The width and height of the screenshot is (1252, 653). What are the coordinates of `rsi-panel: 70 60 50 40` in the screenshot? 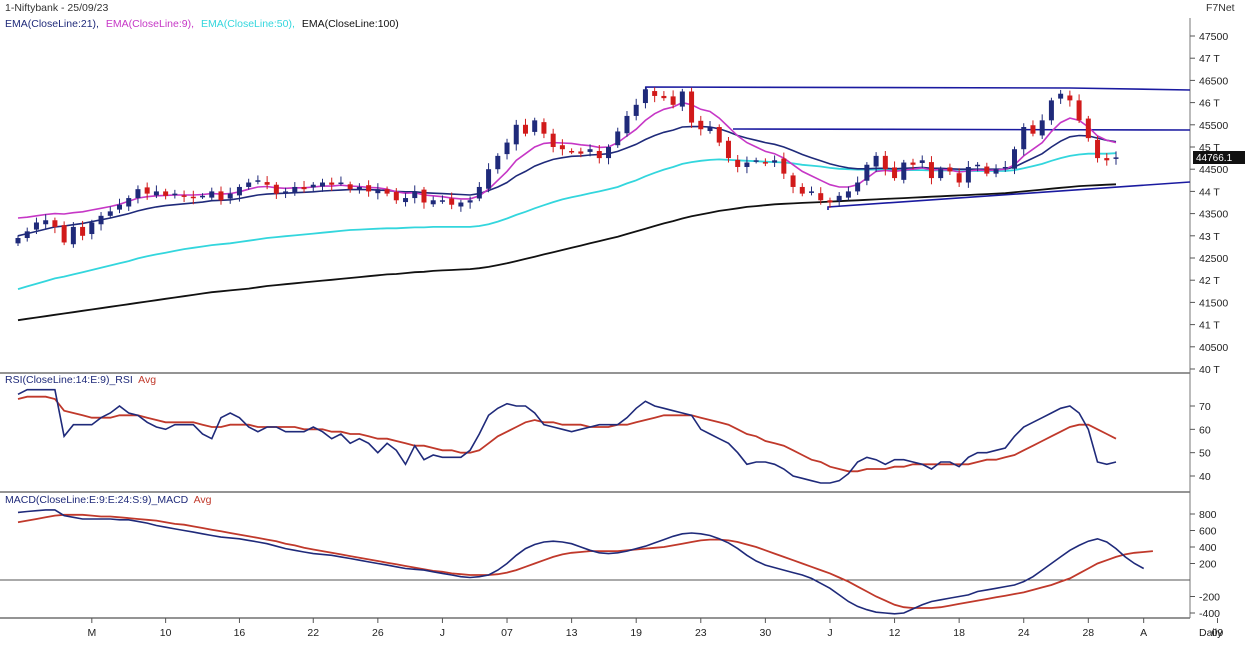 It's located at (614, 436).